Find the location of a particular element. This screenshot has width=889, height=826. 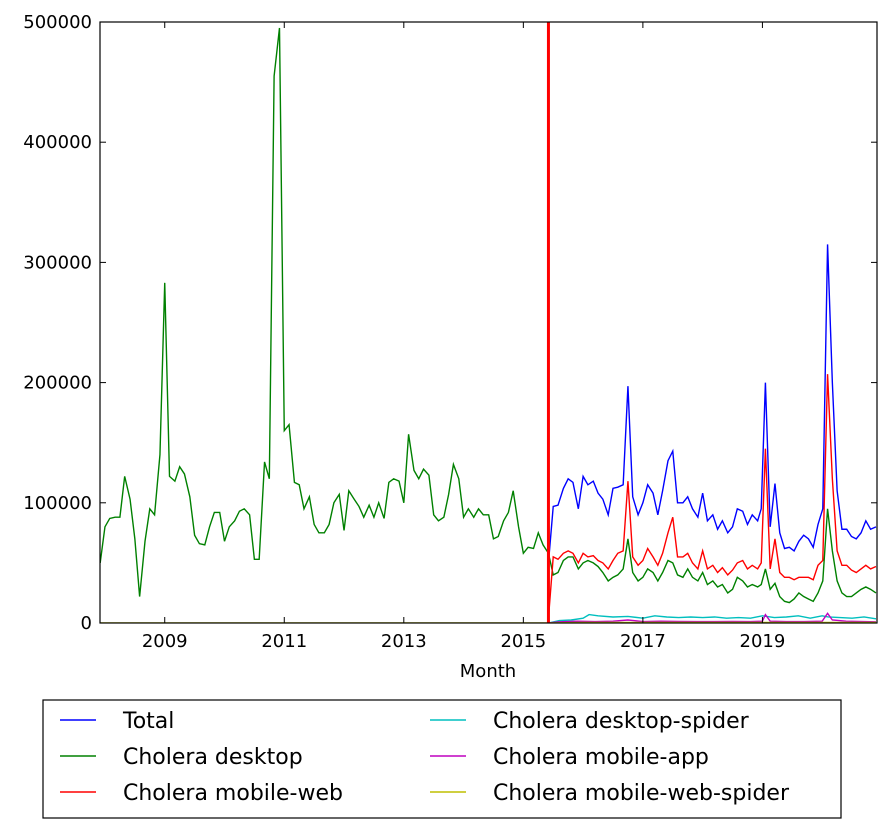

legend-label-total: Total is located at coordinates (148, 721).